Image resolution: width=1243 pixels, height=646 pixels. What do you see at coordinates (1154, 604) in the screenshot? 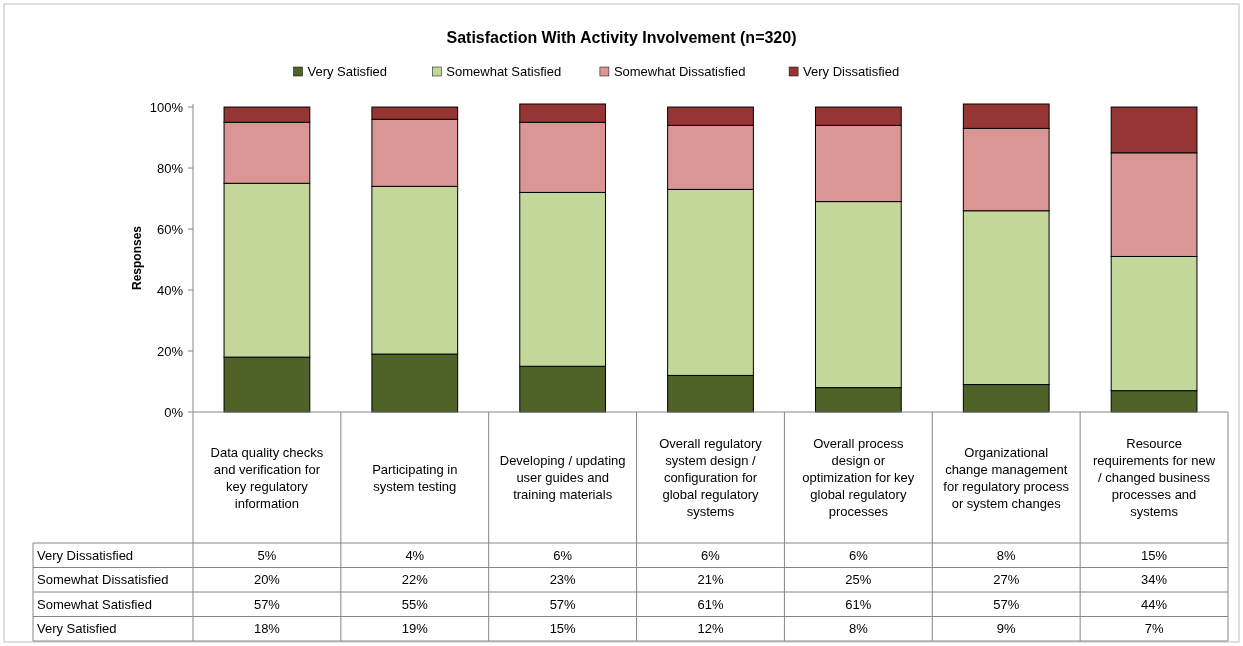
I see `text: 44%` at bounding box center [1154, 604].